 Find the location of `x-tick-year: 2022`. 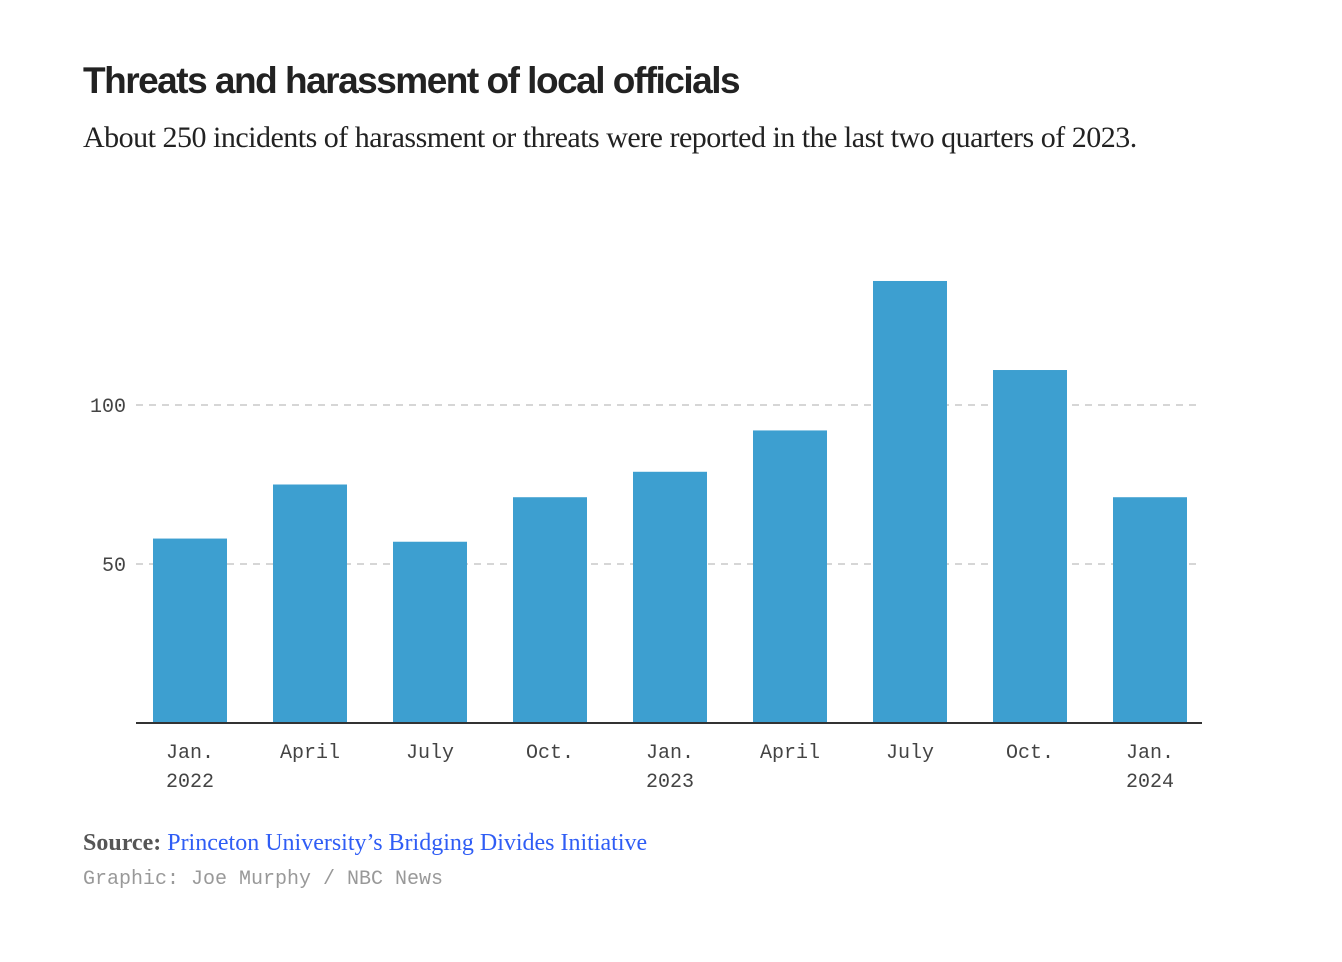

x-tick-year: 2022 is located at coordinates (190, 782).